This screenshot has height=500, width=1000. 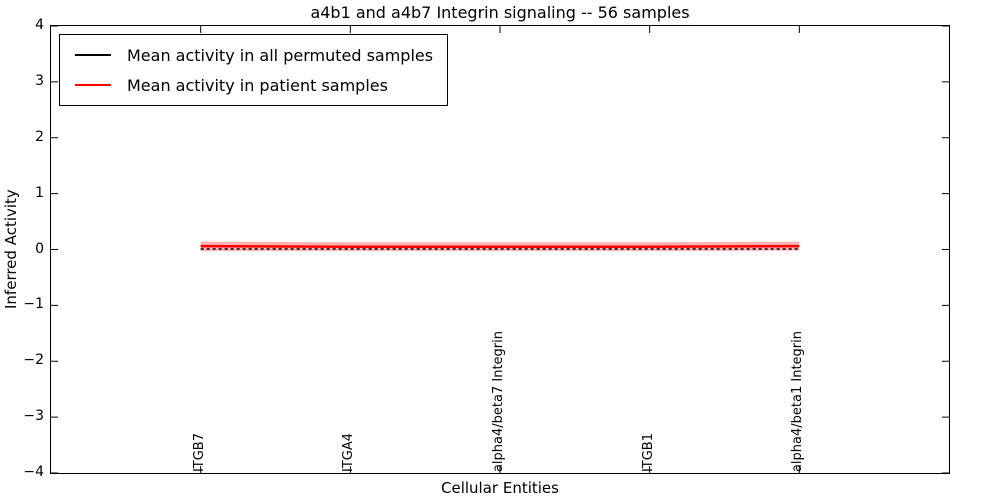 I want to click on y-tick-label: −4, so click(x=33, y=472).